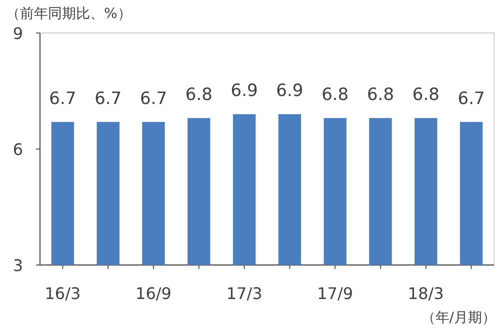 The image size is (500, 331). What do you see at coordinates (18, 33) in the screenshot?
I see `y-tick-label: 9` at bounding box center [18, 33].